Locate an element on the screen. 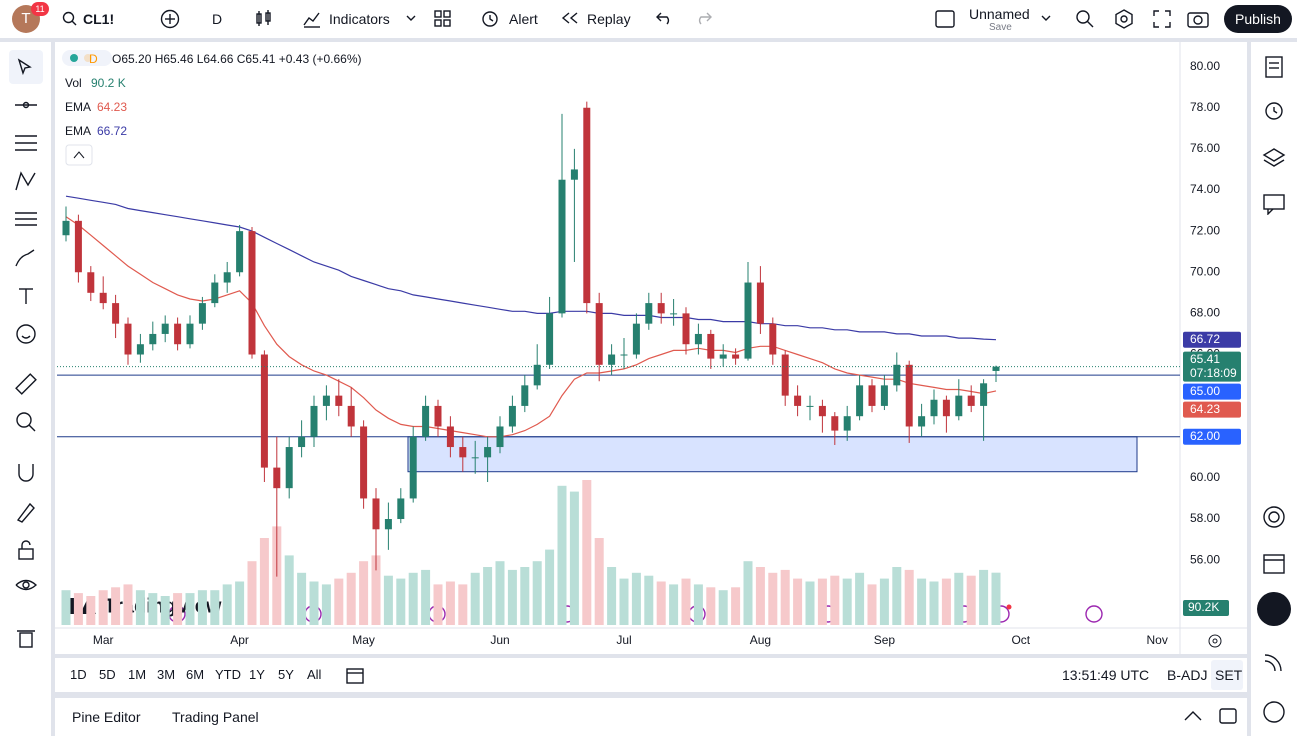 The image size is (1297, 736). interval: D is located at coordinates (217, 19).